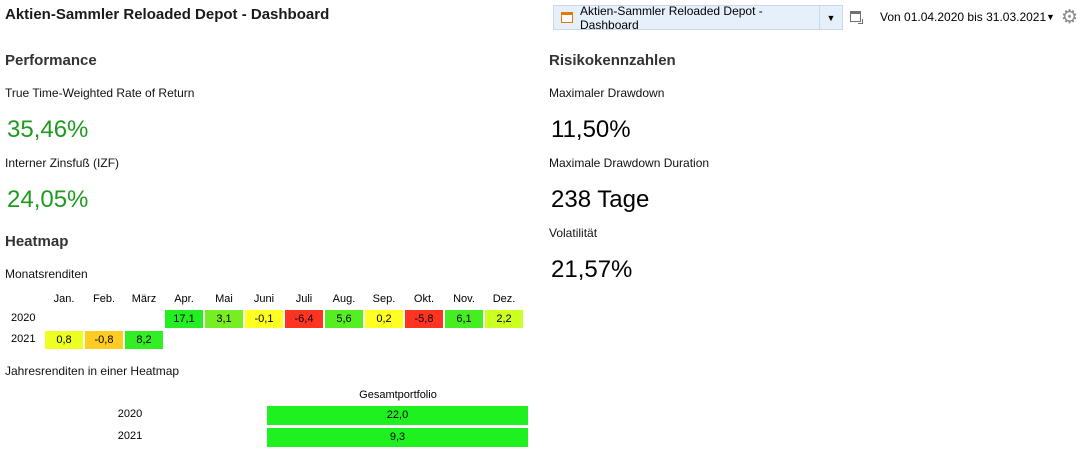 The width and height of the screenshot is (1086, 460). Describe the element at coordinates (62, 163) in the screenshot. I see `irr-label: Interner Zinsfuß (IZF)` at that location.